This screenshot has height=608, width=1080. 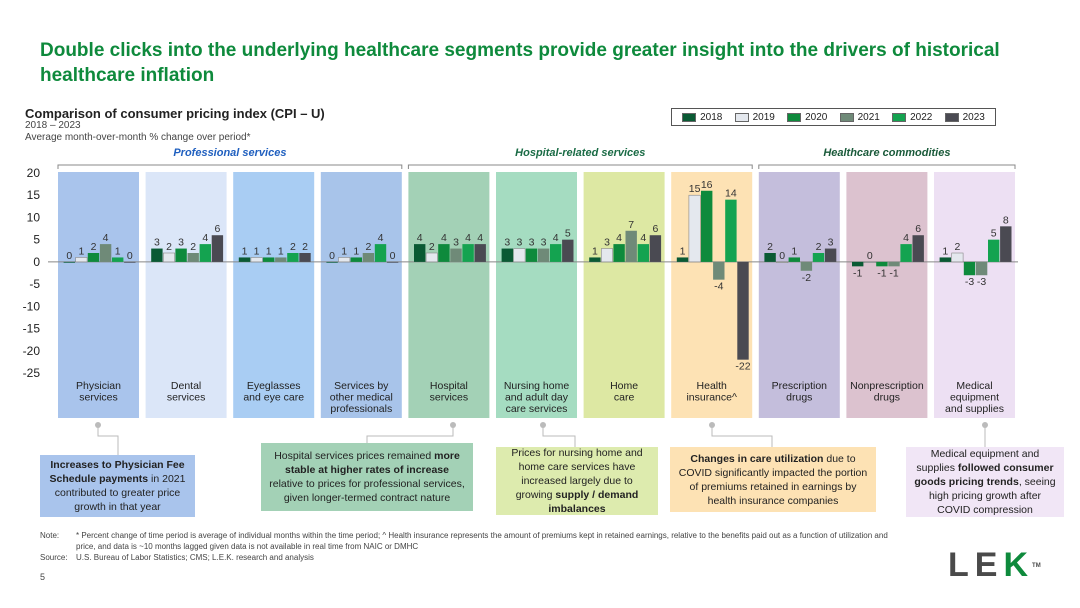 What do you see at coordinates (833, 117) in the screenshot?
I see `chart-legend: 2018 2019 2020 2021 2022 2023` at bounding box center [833, 117].